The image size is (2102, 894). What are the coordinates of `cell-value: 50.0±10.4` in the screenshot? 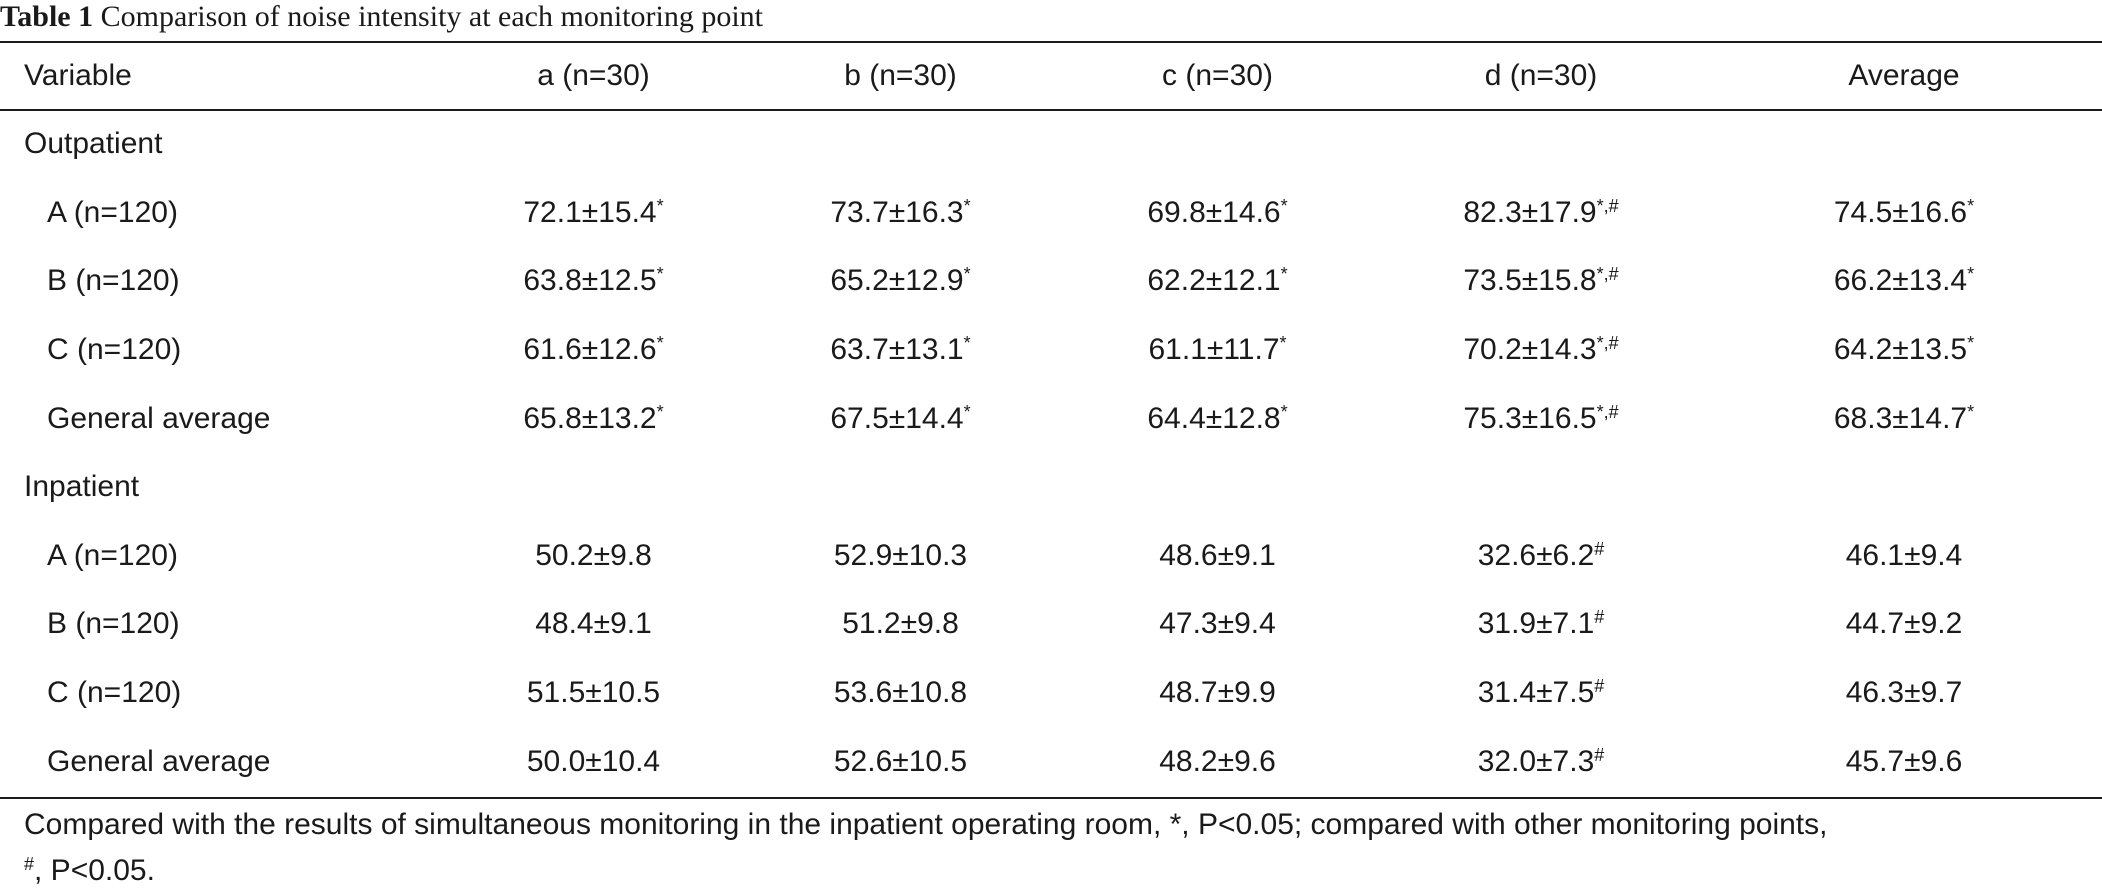 It's located at (593, 761).